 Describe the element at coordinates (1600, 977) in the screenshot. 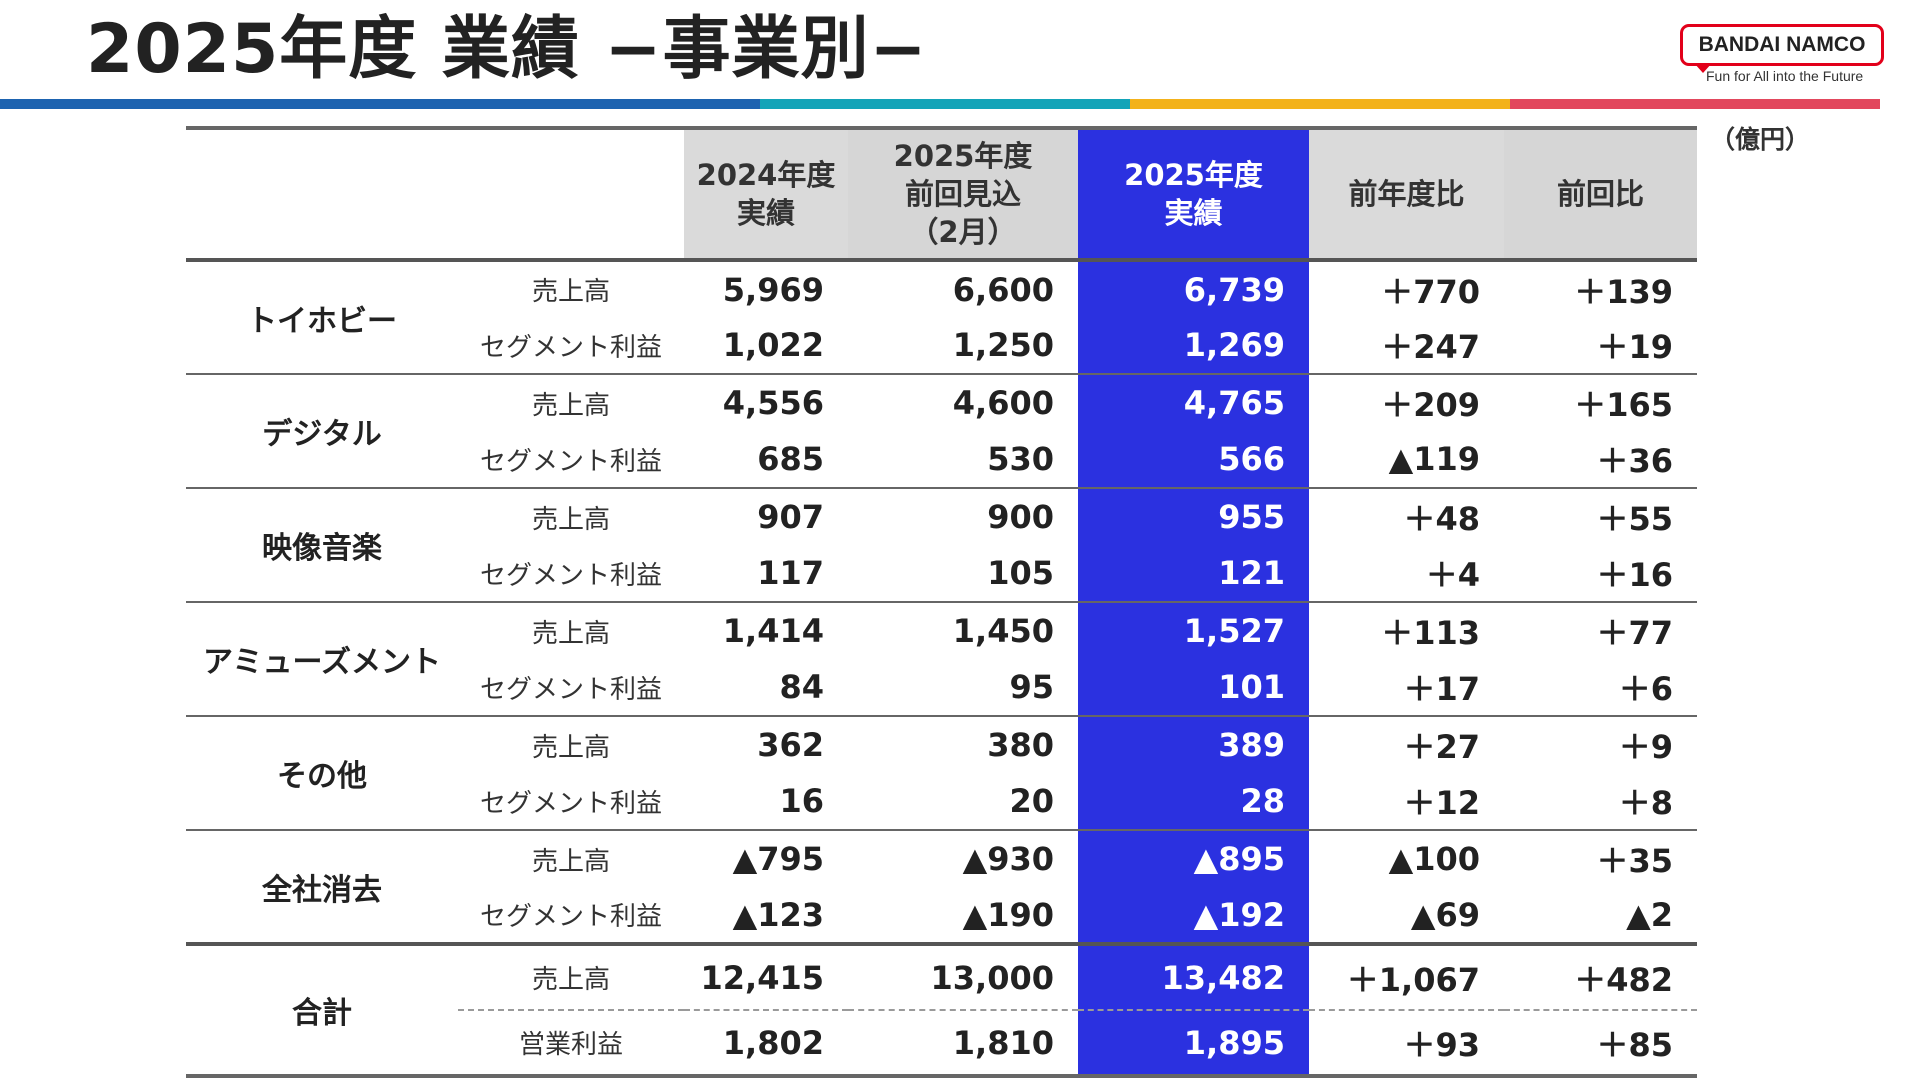

I see `value-vs-forecast: ＋482` at that location.